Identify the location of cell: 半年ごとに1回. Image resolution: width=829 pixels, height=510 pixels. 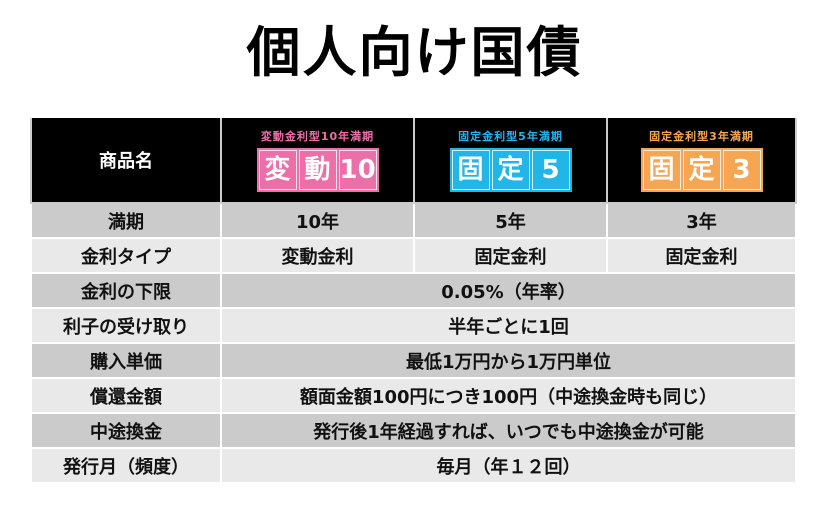
(508, 325).